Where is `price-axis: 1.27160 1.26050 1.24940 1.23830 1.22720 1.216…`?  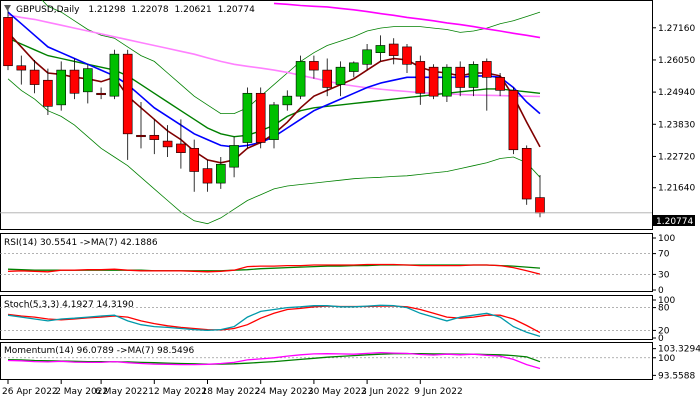
price-axis: 1.27160 1.26050 1.24940 1.23830 1.22720 1.216… is located at coordinates (673, 125).